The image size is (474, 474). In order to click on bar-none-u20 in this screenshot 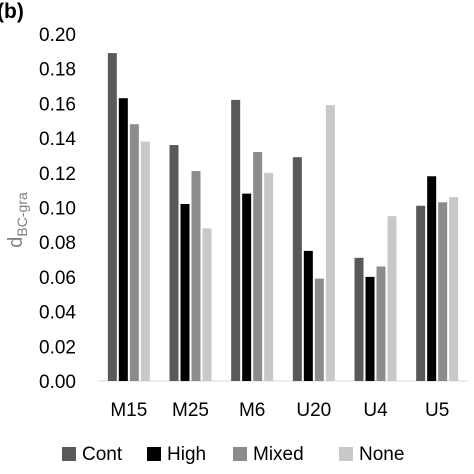, I will do `click(330, 243)`.